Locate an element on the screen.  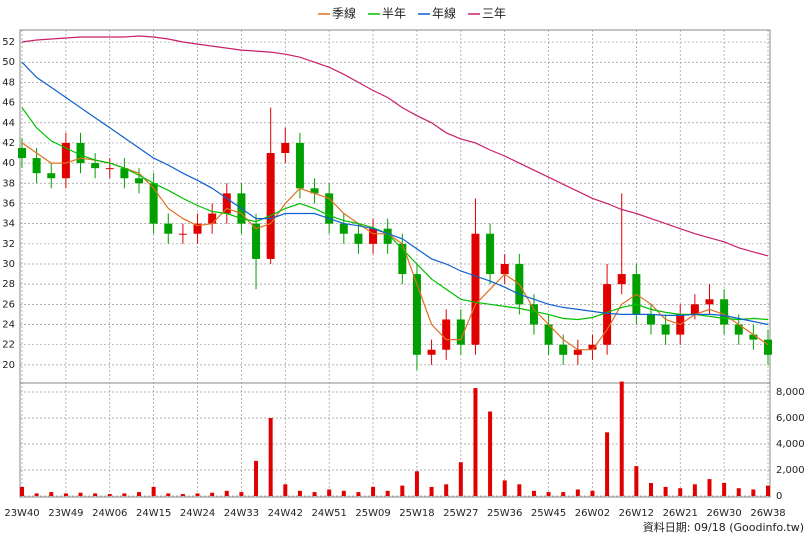
x-tick-label: 25W09 is located at coordinates (372, 513).